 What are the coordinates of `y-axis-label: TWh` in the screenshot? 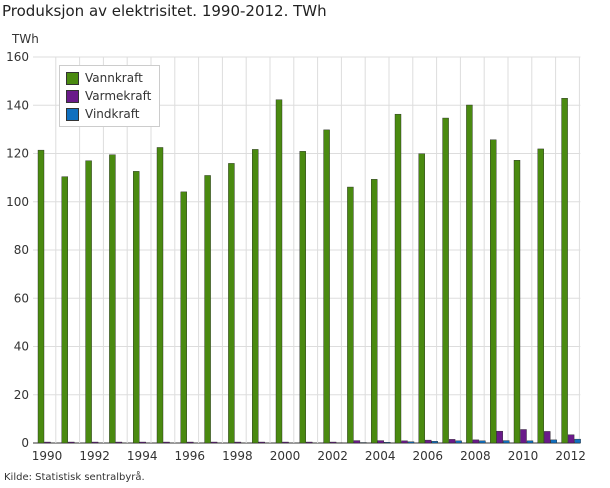 It's located at (25, 39).